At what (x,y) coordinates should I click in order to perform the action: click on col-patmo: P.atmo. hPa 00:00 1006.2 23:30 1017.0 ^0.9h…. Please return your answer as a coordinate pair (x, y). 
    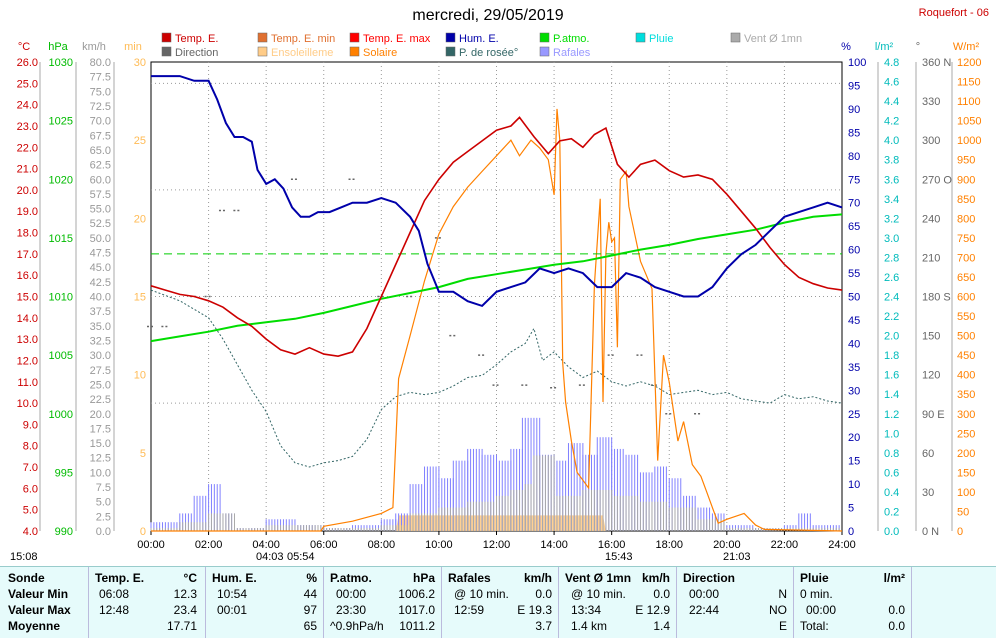
    Looking at the image, I should click on (382, 602).